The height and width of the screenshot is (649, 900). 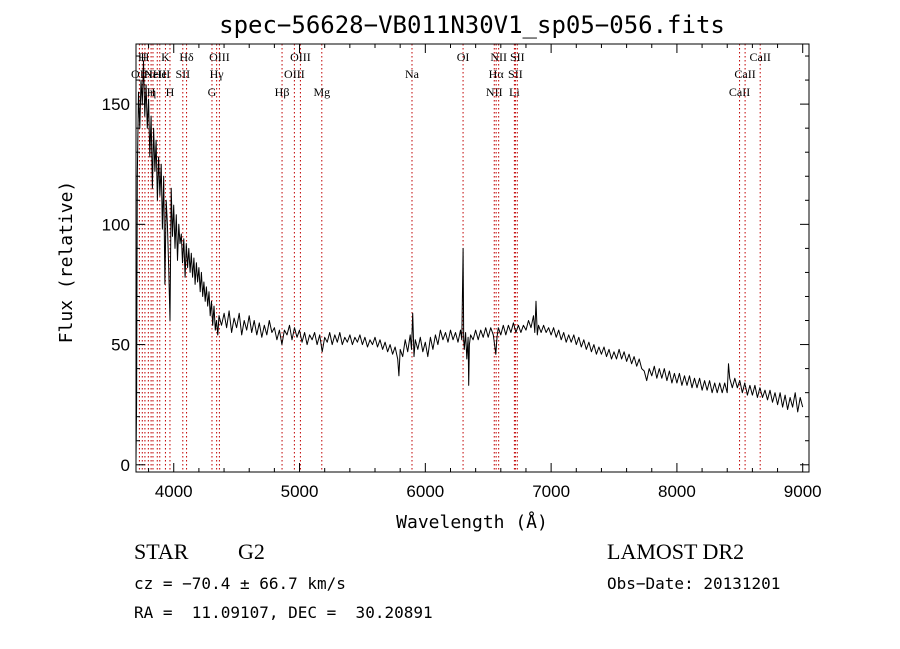 I want to click on line-label-14: OIII, so click(x=219, y=57).